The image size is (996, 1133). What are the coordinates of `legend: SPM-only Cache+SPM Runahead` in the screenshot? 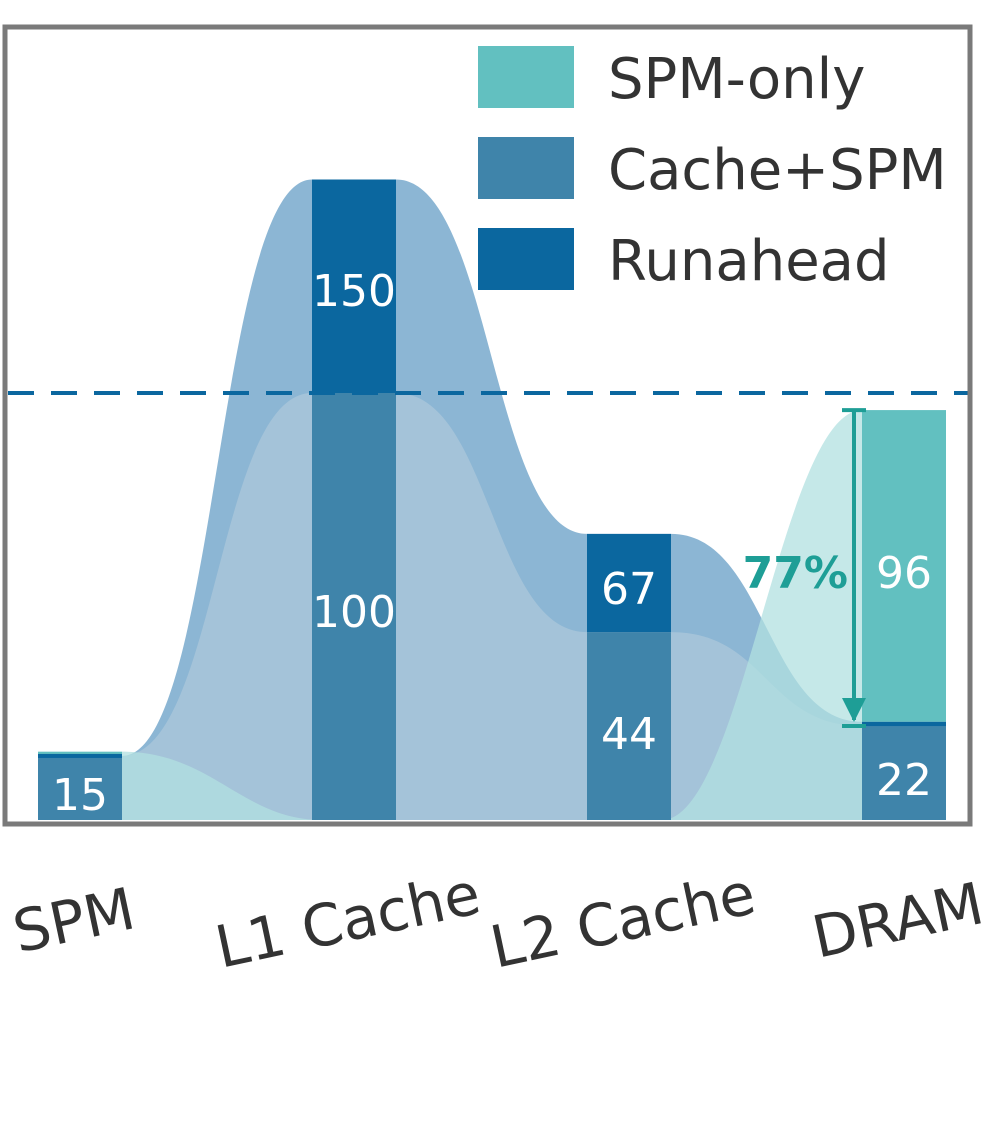 It's located at (712, 170).